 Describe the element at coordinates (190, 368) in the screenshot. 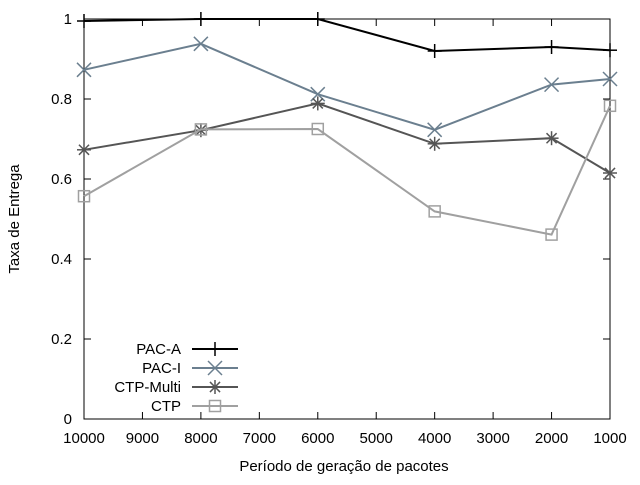

I see `legend-item: PAC-I` at that location.